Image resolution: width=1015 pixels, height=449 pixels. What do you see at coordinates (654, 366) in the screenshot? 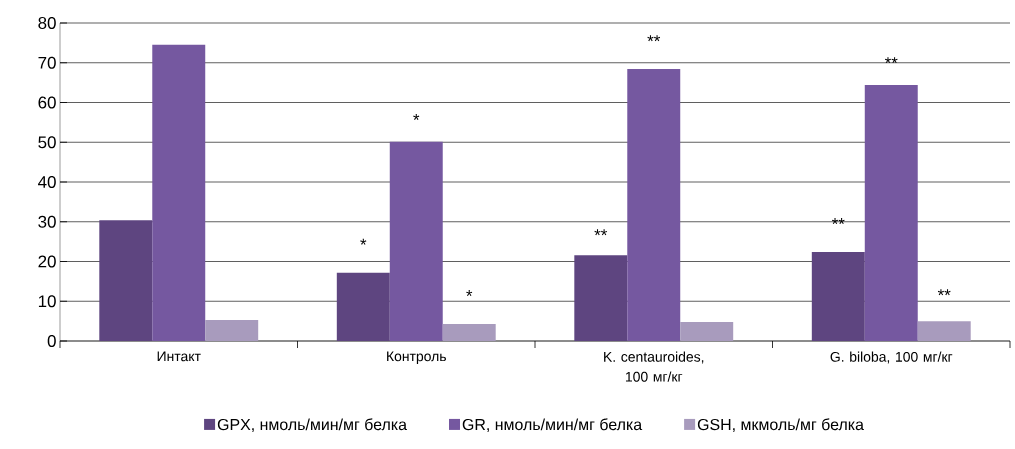
I see `x-tick-label: K. centauroides, 100 мг/кг` at bounding box center [654, 366].